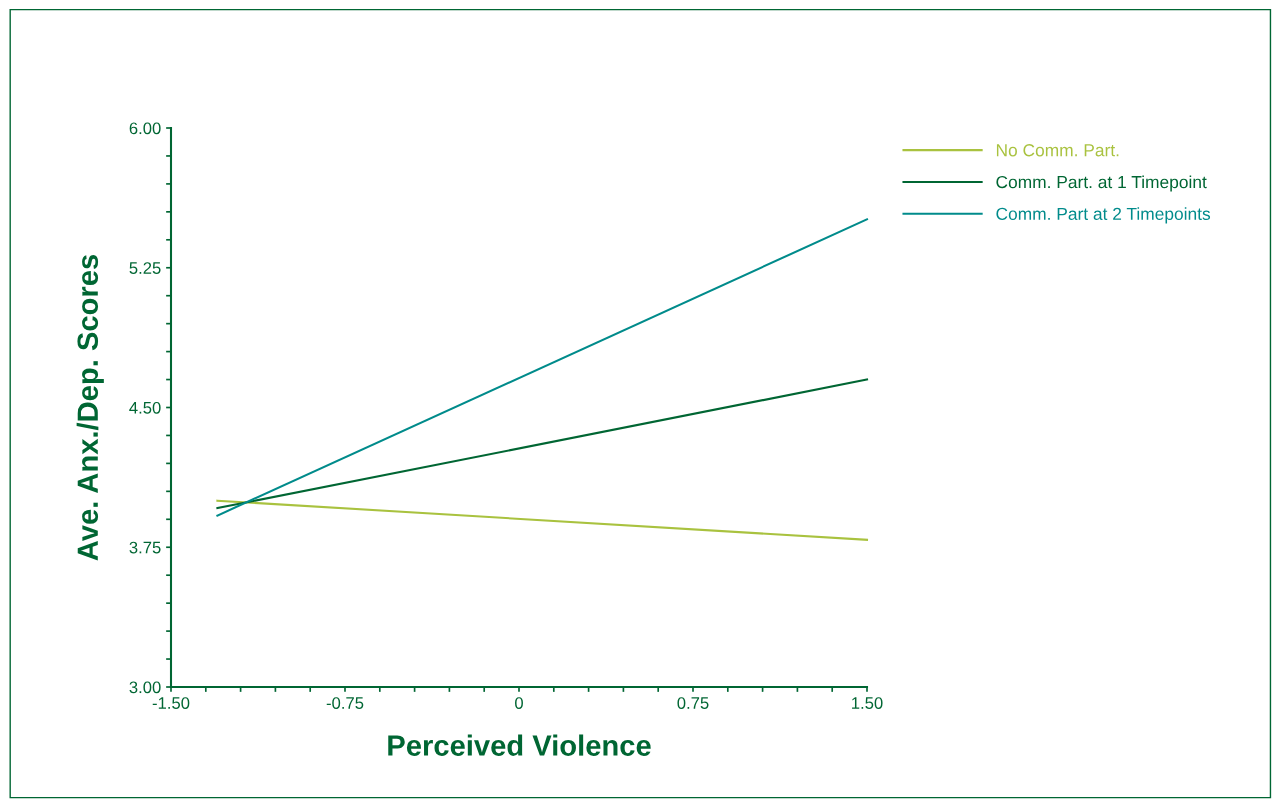 The width and height of the screenshot is (1273, 800). Describe the element at coordinates (519, 745) in the screenshot. I see `x-axis-title: Perceived Violence` at that location.